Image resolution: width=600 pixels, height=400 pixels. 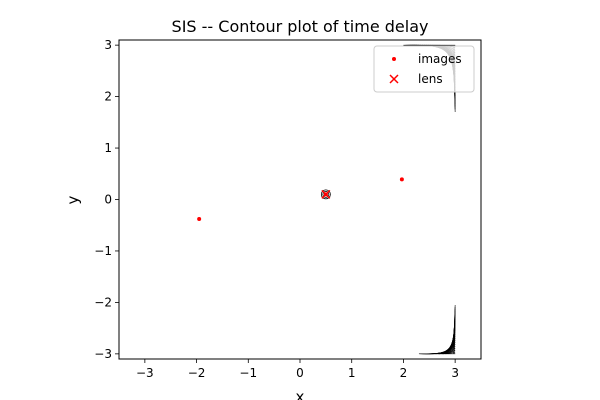 I want to click on legend-label-images: images, so click(x=440, y=59).